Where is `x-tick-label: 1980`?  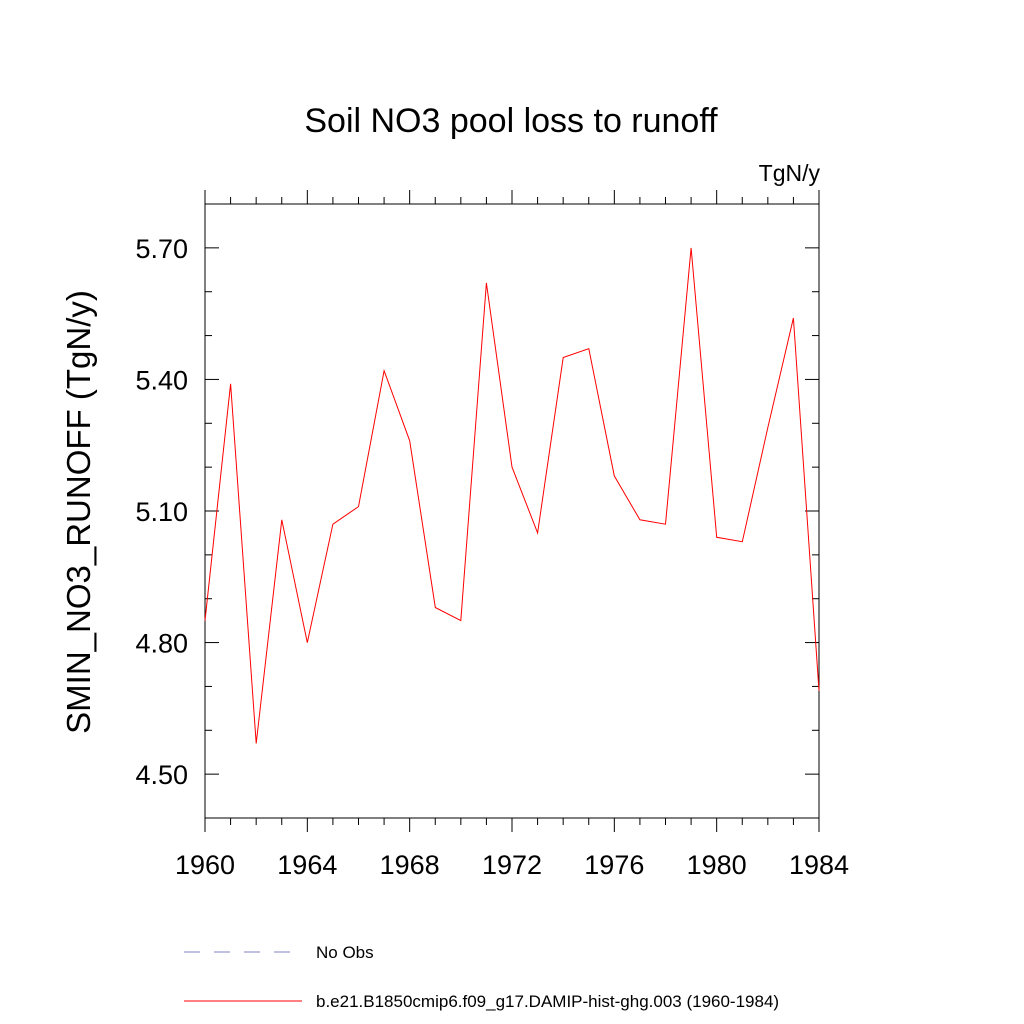
x-tick-label: 1980 is located at coordinates (717, 865).